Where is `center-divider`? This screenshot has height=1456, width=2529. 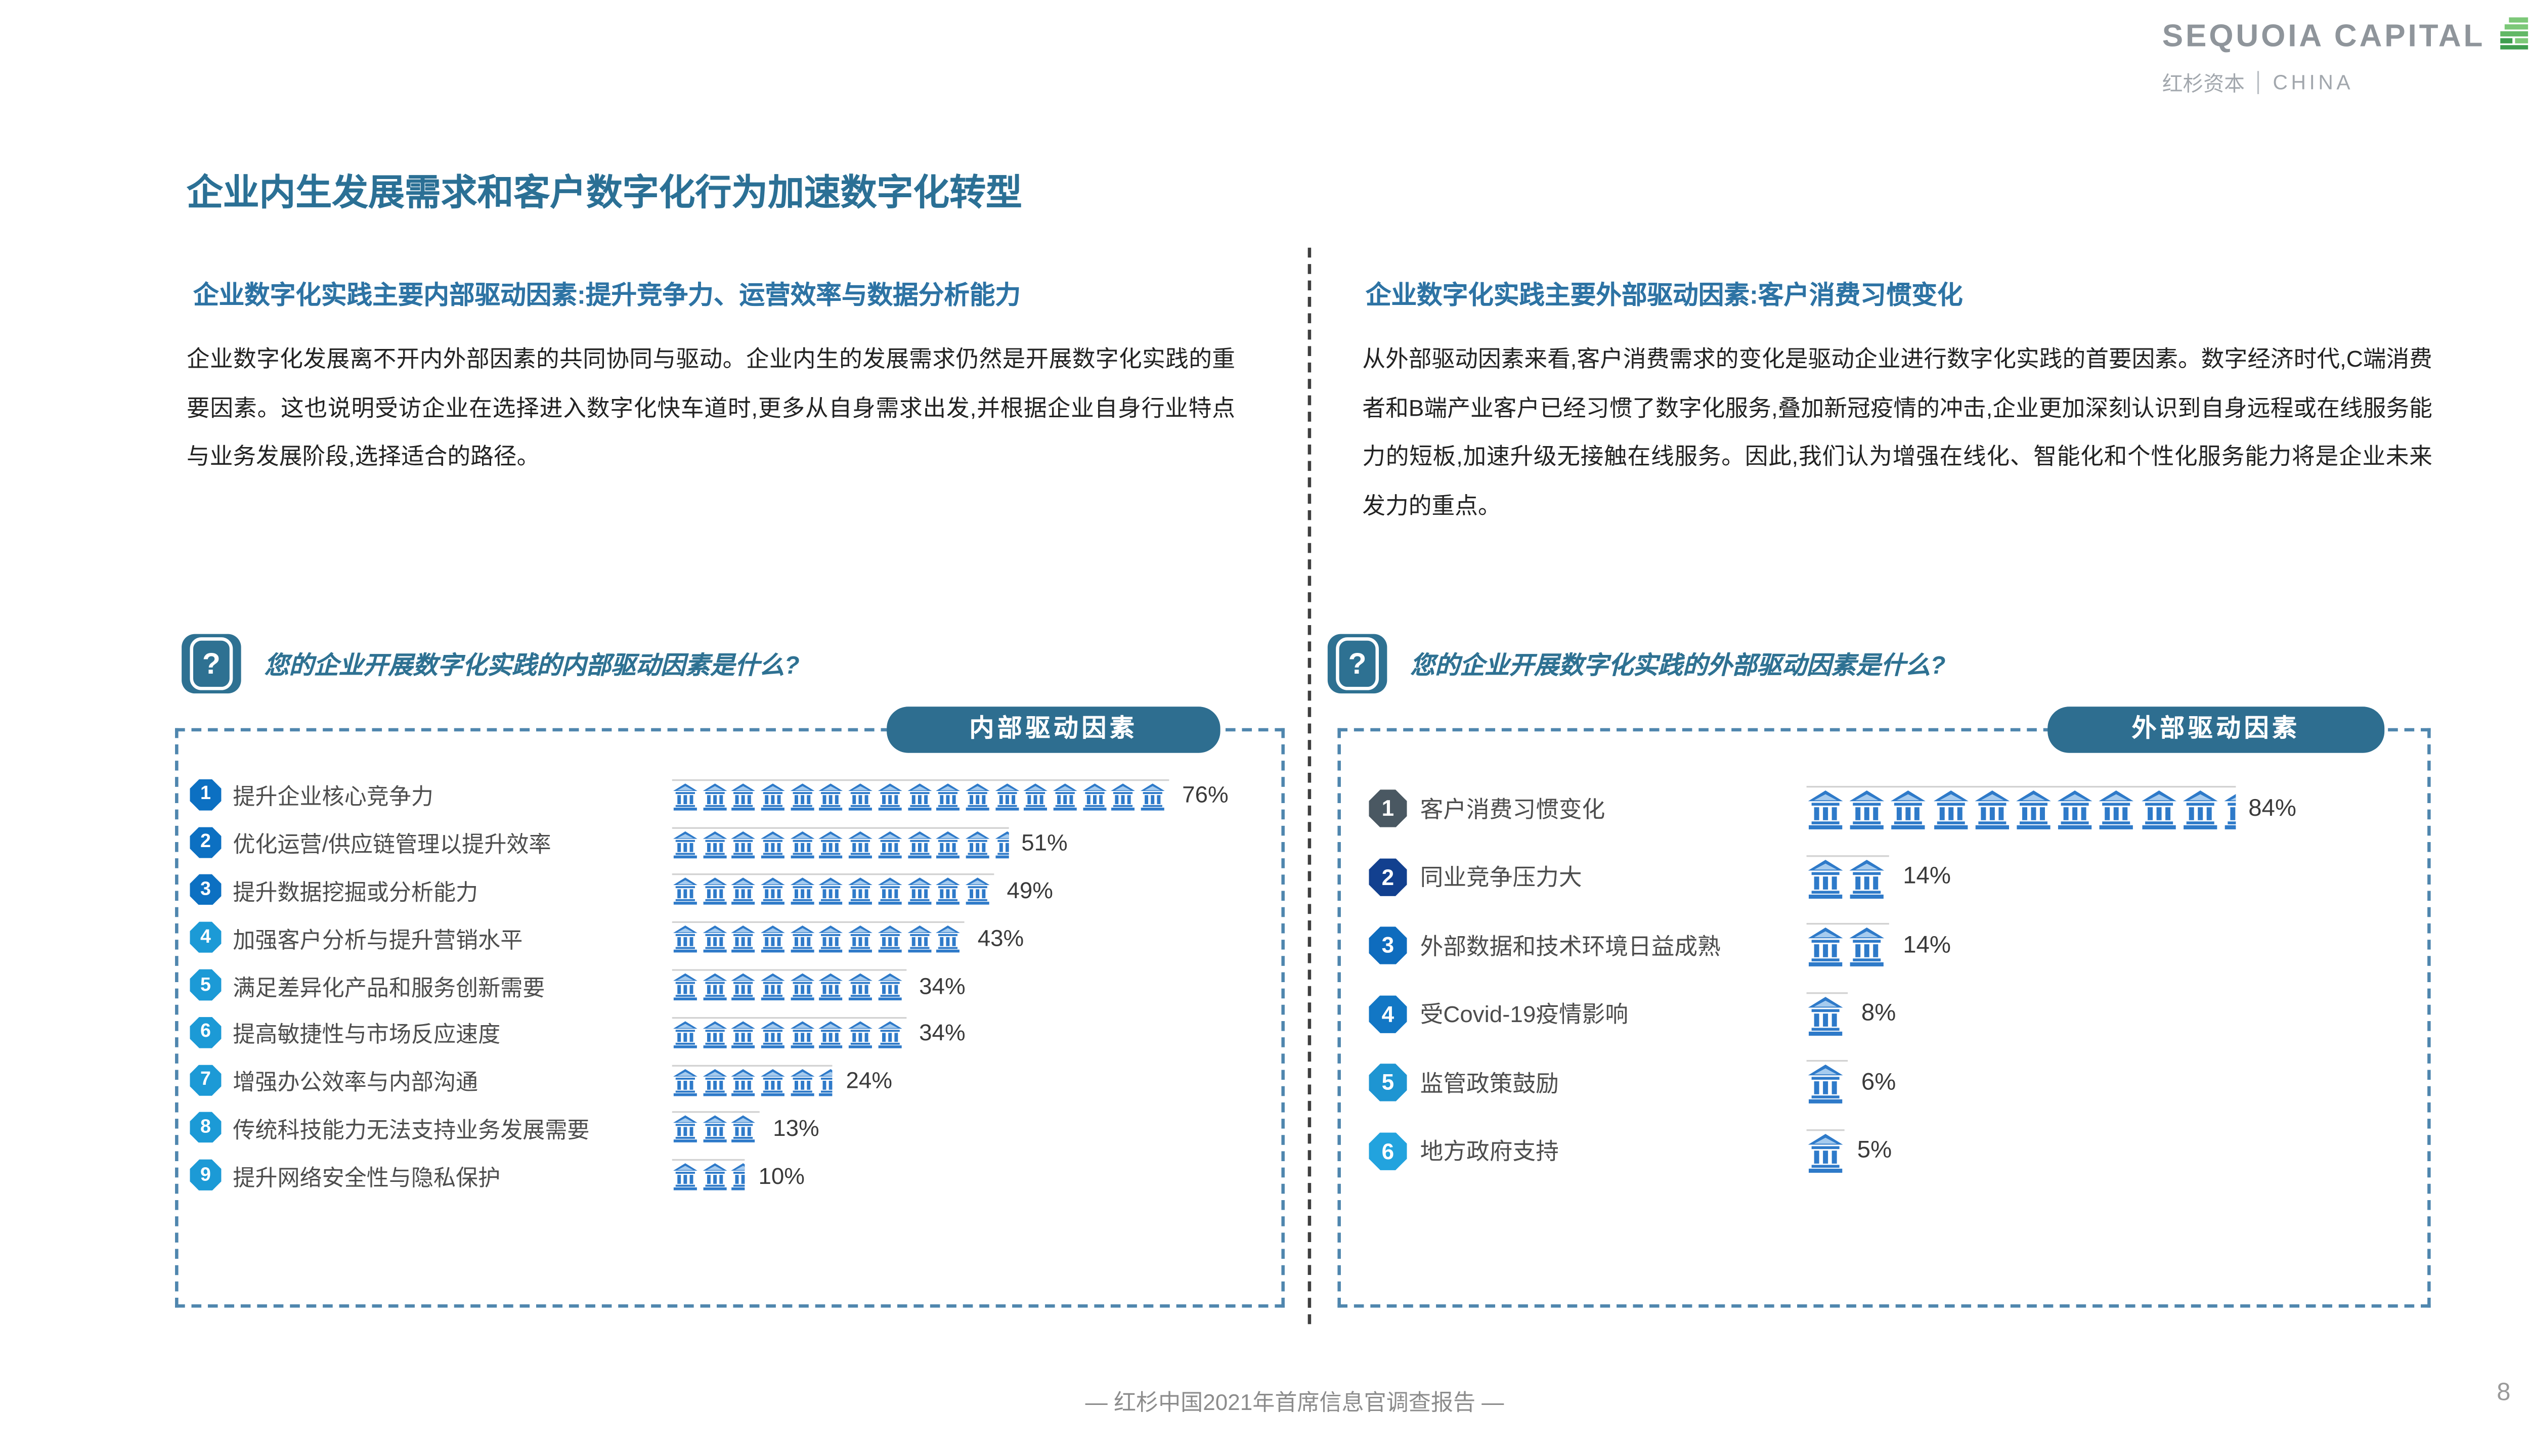 center-divider is located at coordinates (1309, 786).